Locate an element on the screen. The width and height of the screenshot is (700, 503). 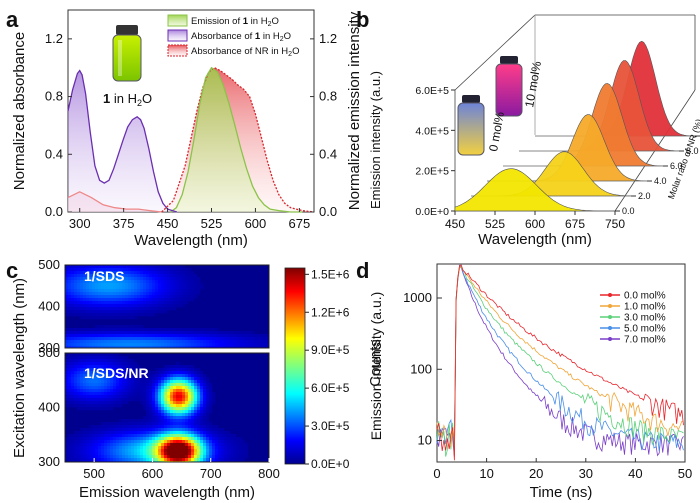
x-tick-label: 10 is located at coordinates (486, 473).